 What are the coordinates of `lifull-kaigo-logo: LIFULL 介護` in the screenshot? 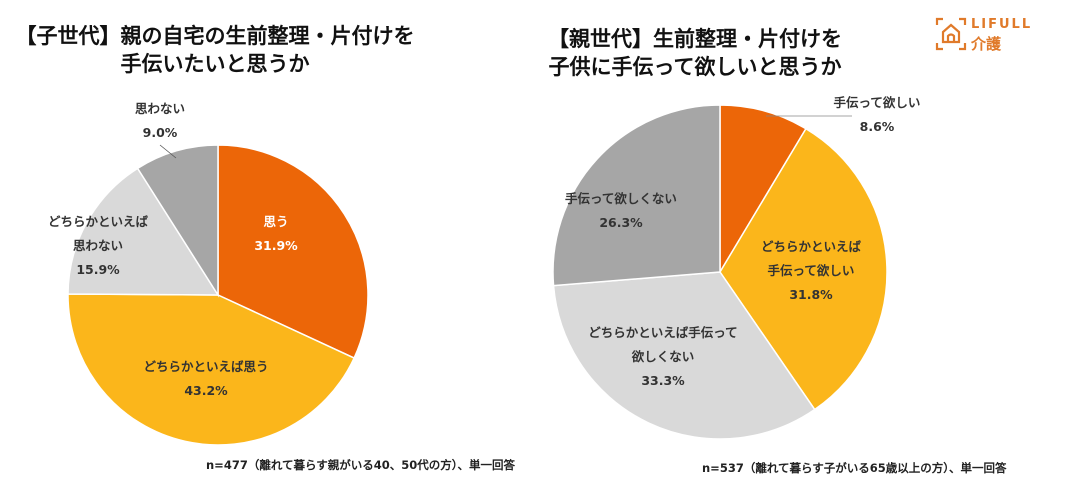 It's located at (990, 36).